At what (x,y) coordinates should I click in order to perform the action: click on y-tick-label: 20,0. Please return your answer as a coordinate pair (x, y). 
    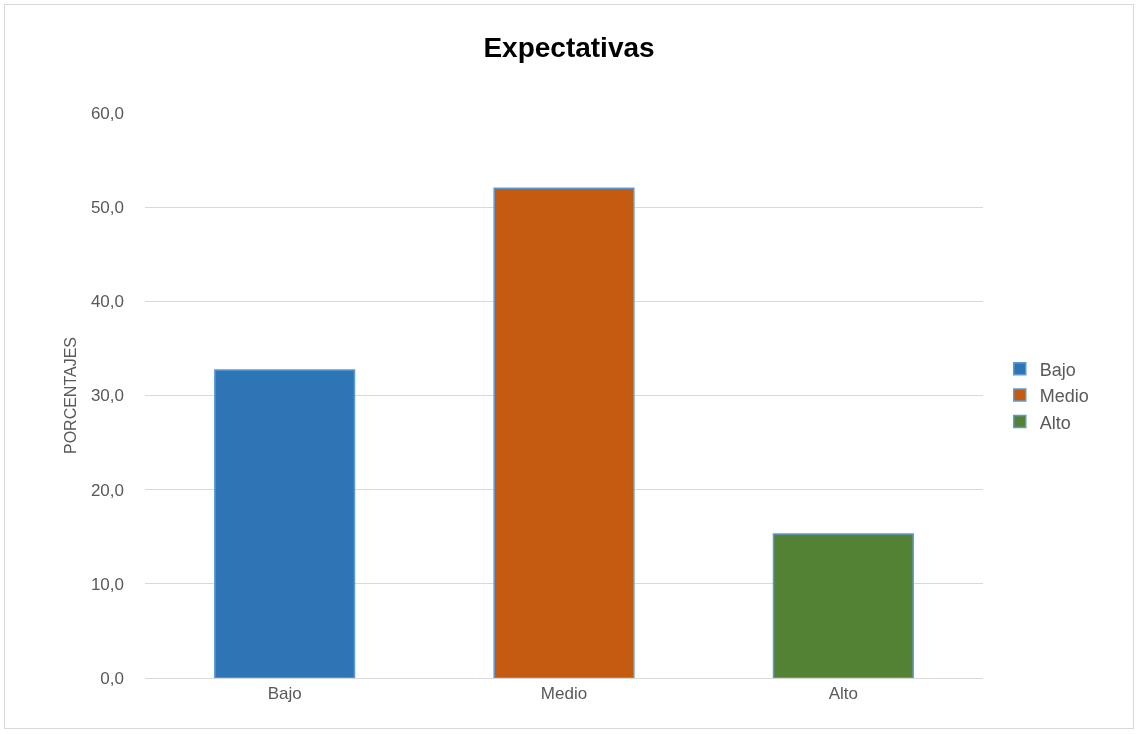
    Looking at the image, I should click on (107, 490).